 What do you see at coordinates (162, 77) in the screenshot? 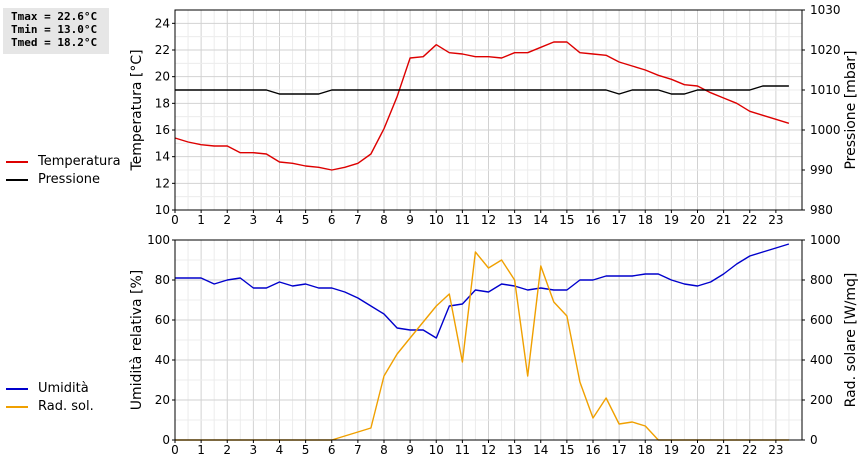
I see `y-tick-label: 20` at bounding box center [162, 77].